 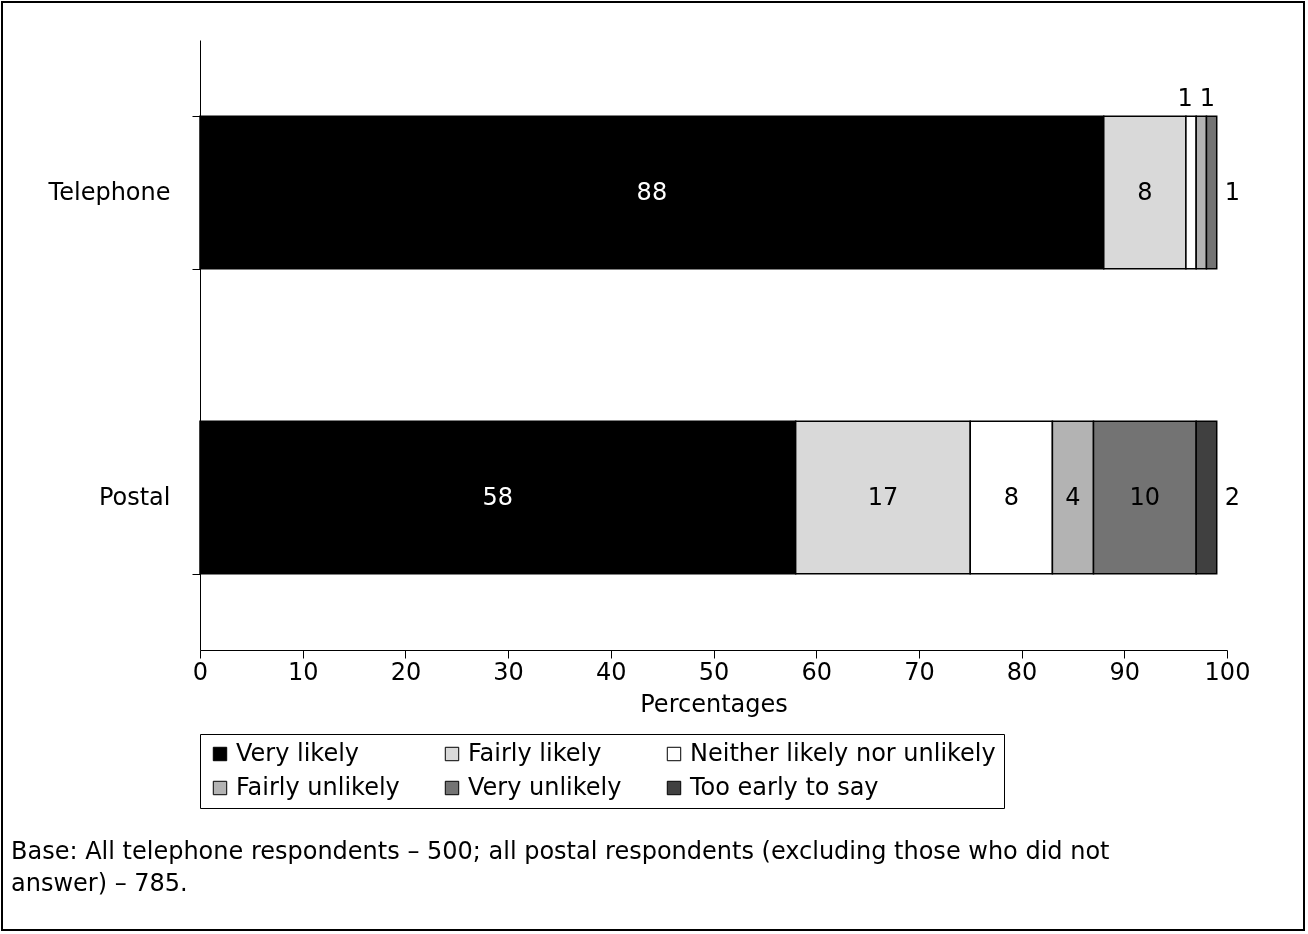 I want to click on legend-label: Fairly likely, so click(x=535, y=753).